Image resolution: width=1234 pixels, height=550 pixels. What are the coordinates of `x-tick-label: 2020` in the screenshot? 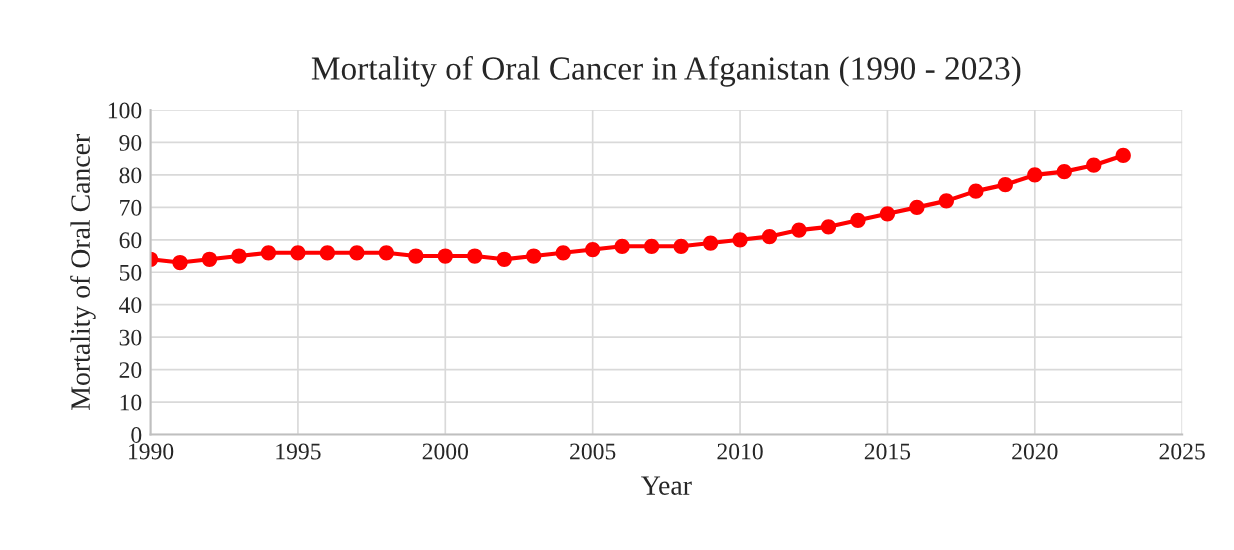 It's located at (1035, 451).